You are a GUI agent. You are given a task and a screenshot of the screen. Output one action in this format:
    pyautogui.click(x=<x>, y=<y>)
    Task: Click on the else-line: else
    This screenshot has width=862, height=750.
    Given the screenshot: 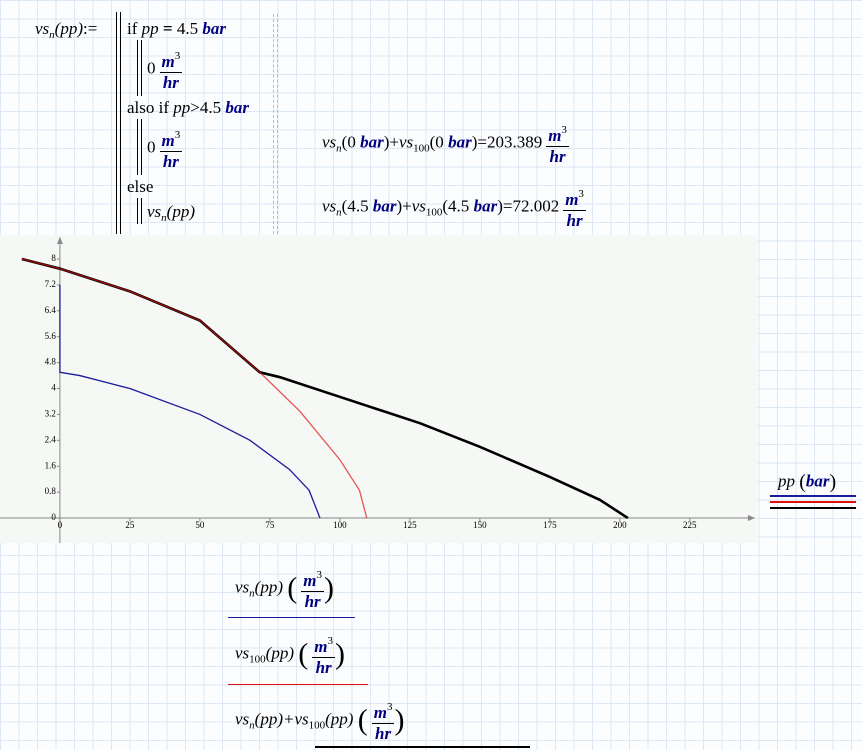 What is the action you would take?
    pyautogui.click(x=140, y=187)
    